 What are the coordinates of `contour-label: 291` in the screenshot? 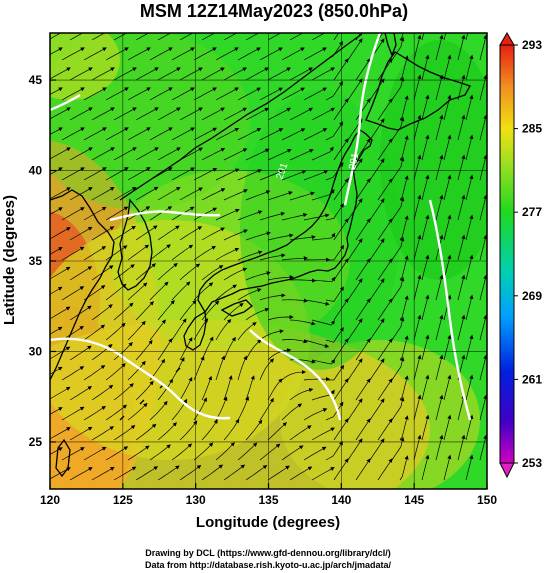 It's located at (354, 161).